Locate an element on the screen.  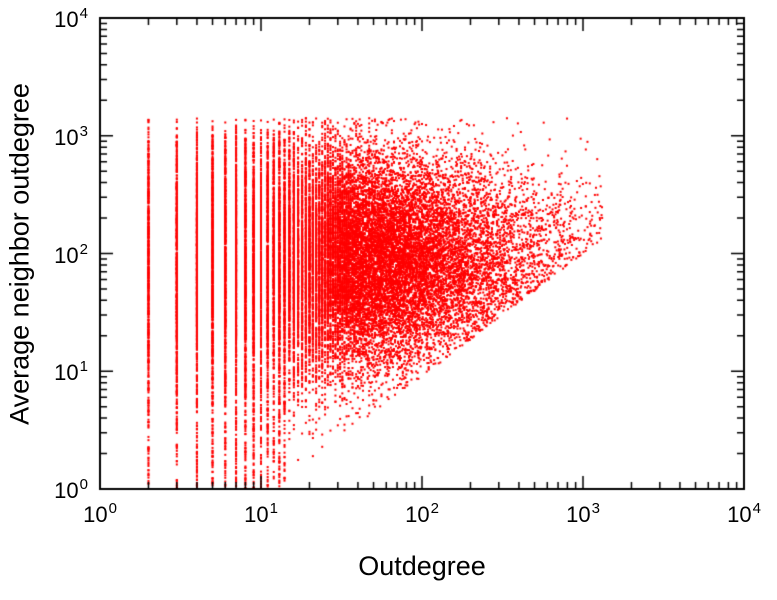
y-tick-label-10e2: 10² is located at coordinates (71, 254).